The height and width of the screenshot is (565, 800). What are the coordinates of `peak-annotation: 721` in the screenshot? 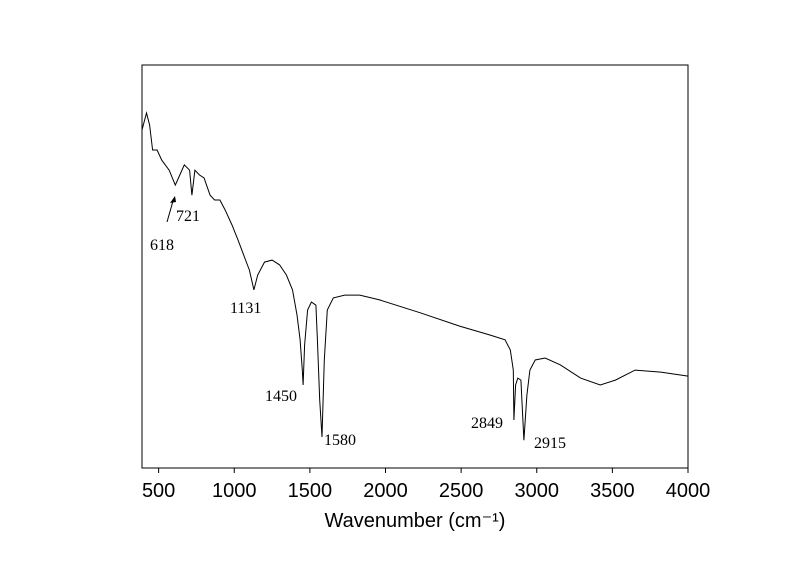 It's located at (188, 216).